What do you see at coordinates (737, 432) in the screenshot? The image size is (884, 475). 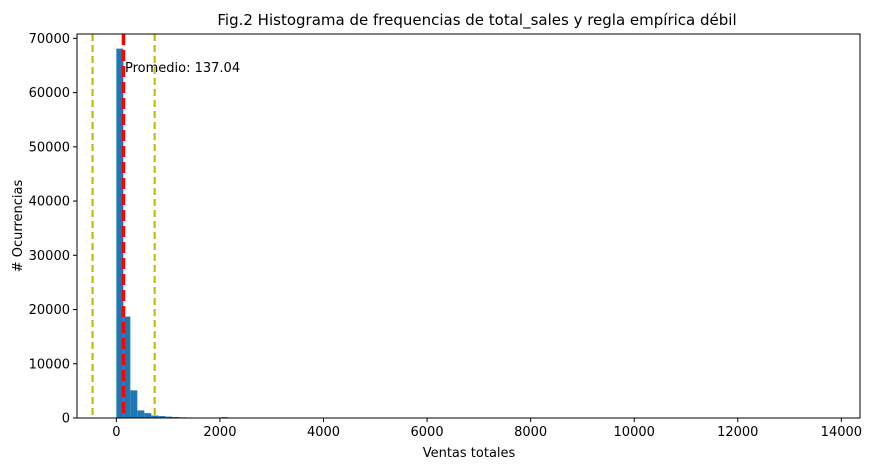 I see `x-tick-label: 12000` at bounding box center [737, 432].